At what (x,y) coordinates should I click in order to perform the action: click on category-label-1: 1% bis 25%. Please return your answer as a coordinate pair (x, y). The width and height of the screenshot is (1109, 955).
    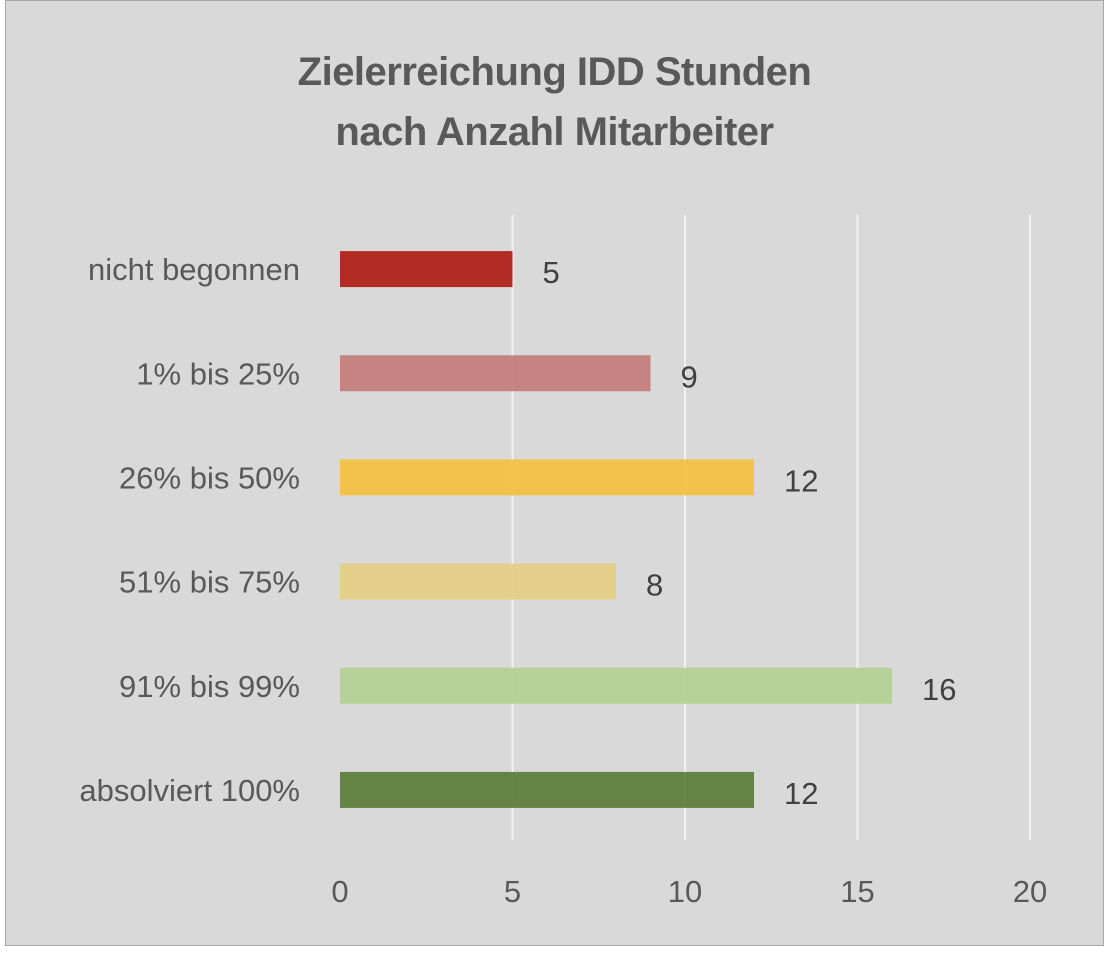
    Looking at the image, I should click on (218, 373).